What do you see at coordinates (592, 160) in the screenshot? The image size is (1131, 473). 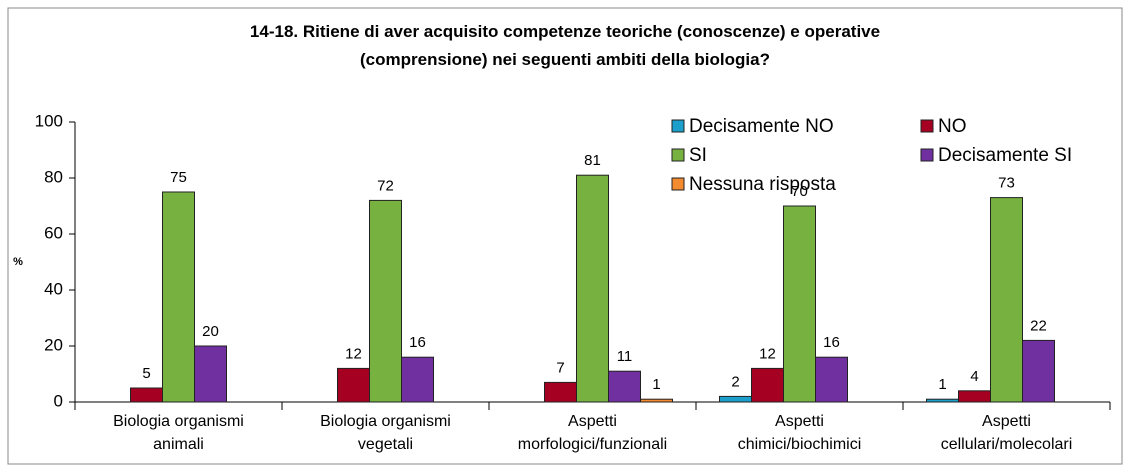 I see `data-label: 81` at bounding box center [592, 160].